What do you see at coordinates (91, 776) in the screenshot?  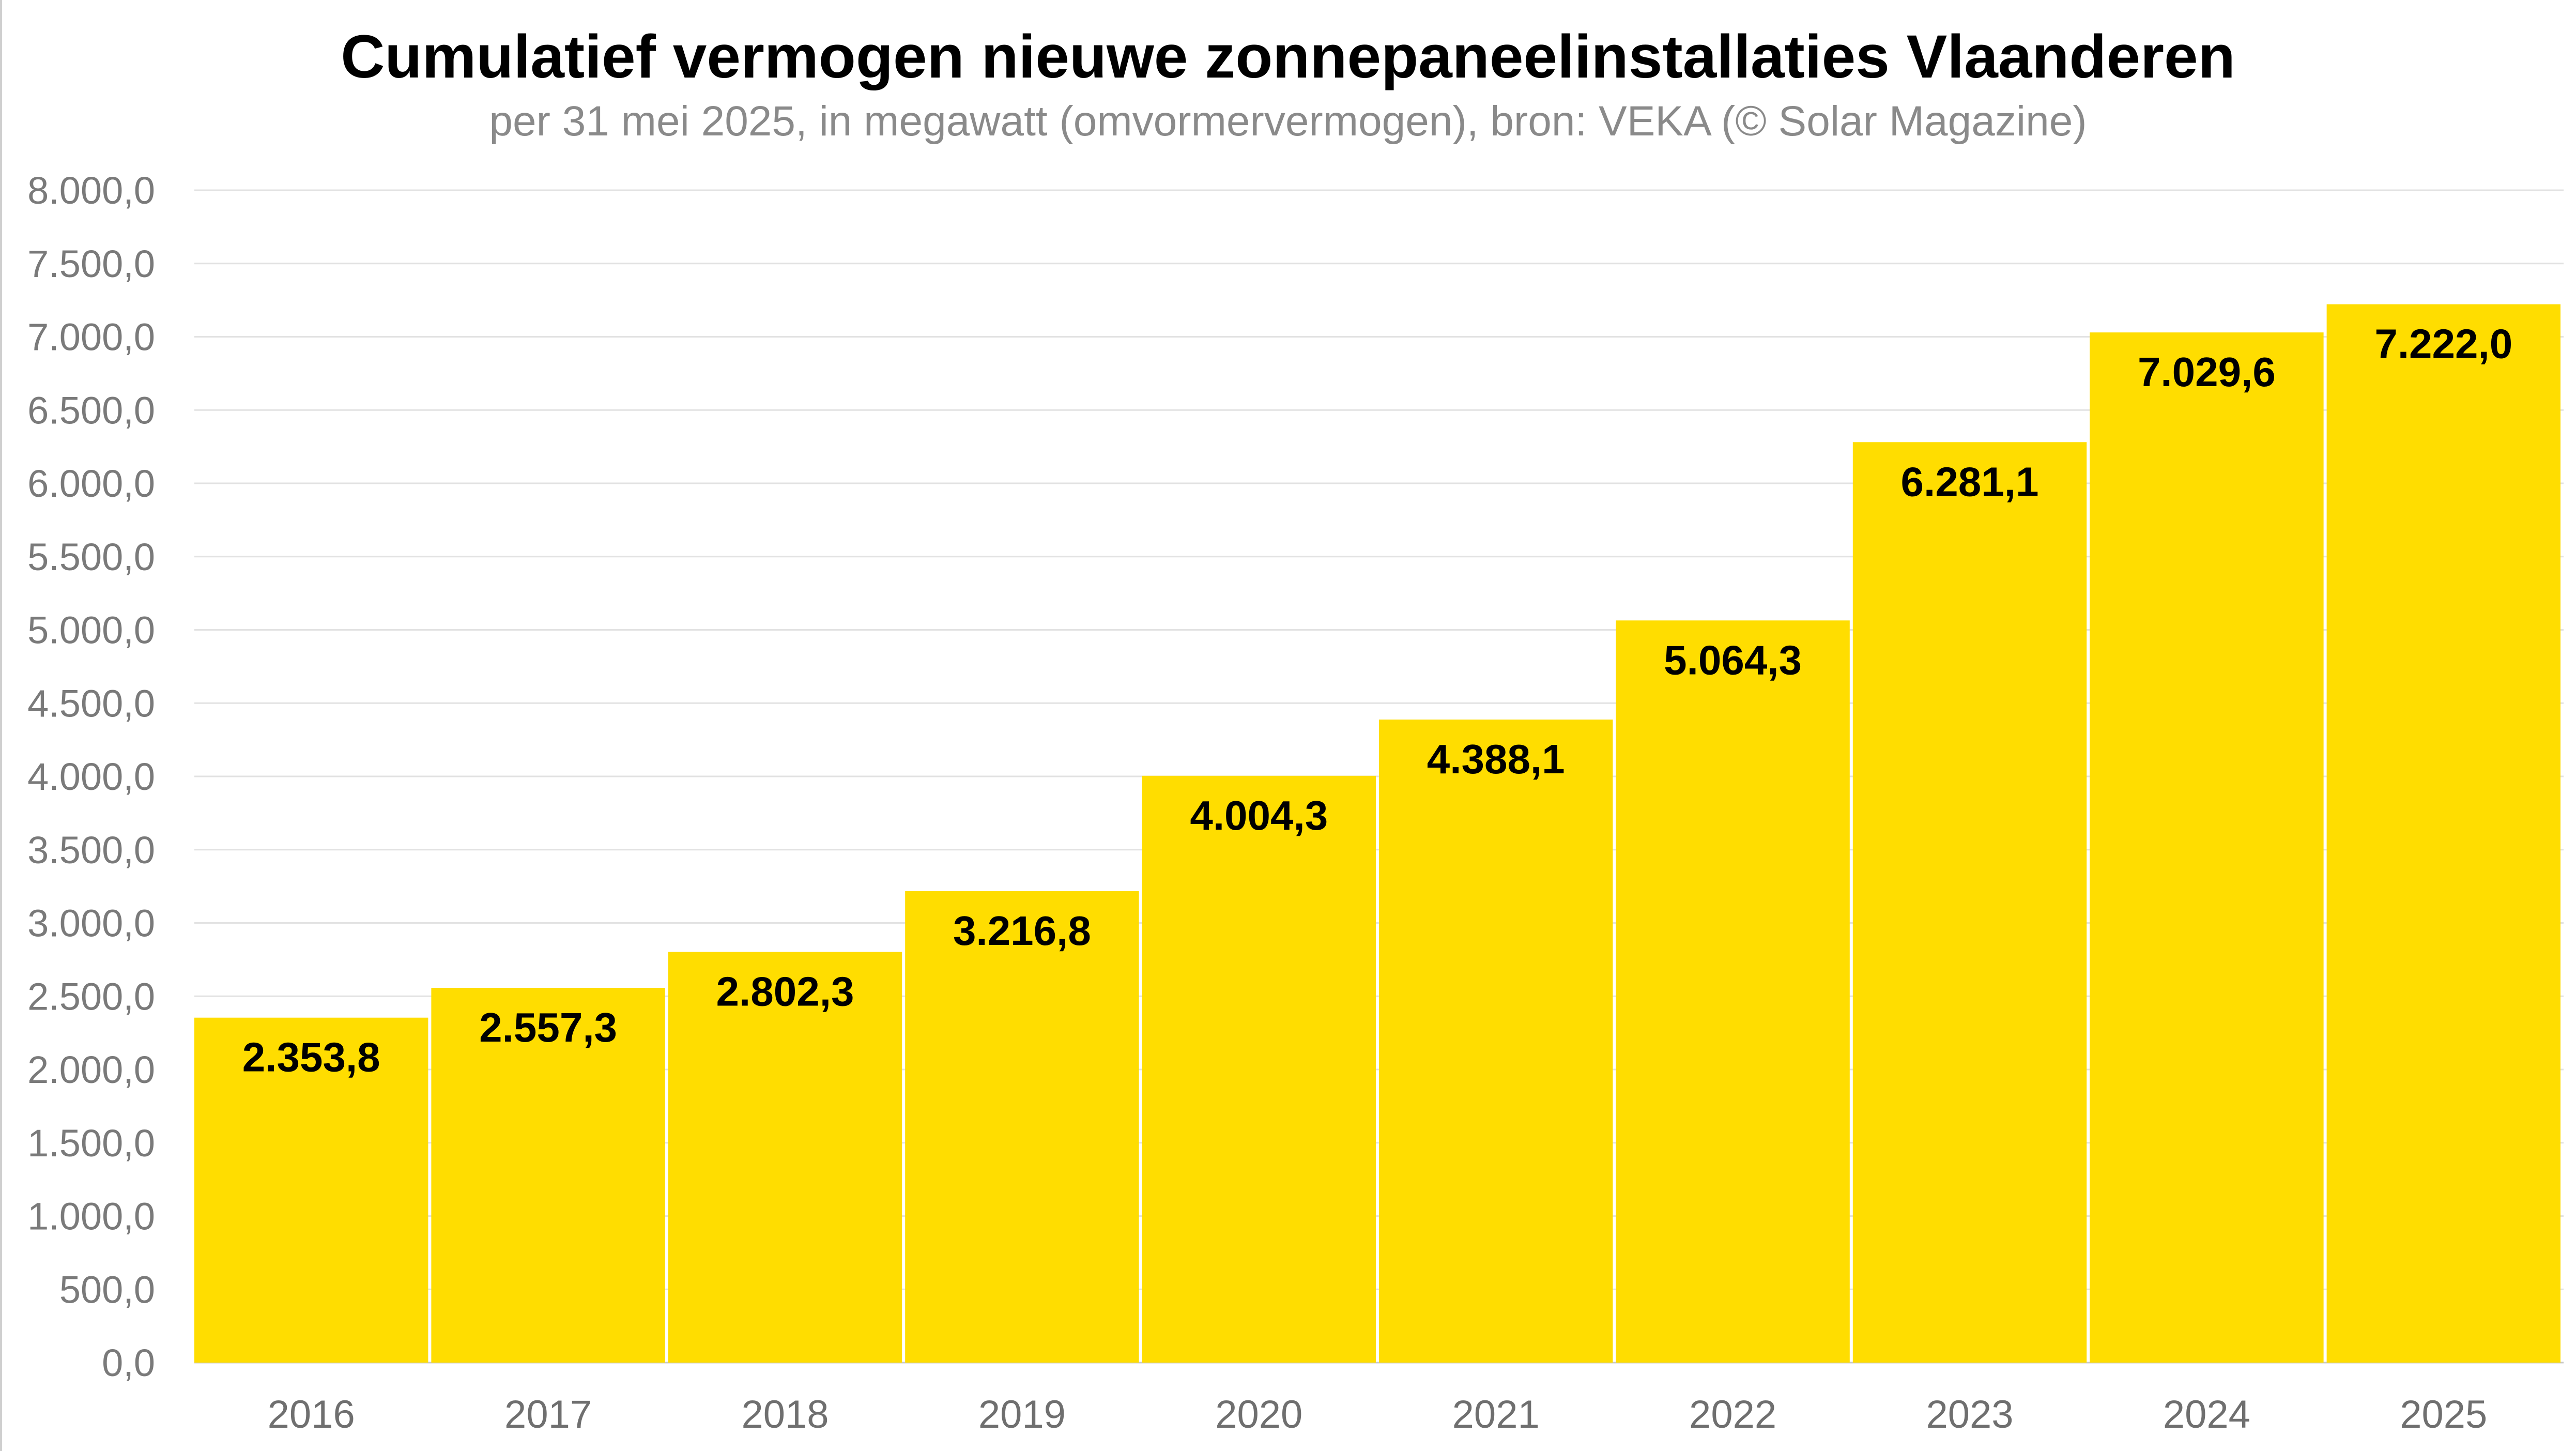 I see `y-tick-label: 4.000,0` at bounding box center [91, 776].